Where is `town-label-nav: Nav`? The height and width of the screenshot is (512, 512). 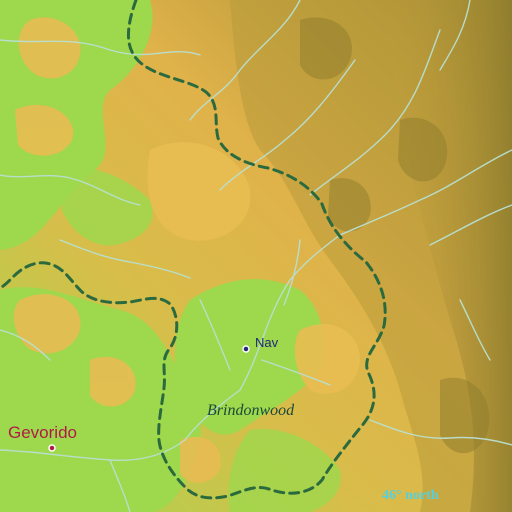 town-label-nav: Nav is located at coordinates (267, 342).